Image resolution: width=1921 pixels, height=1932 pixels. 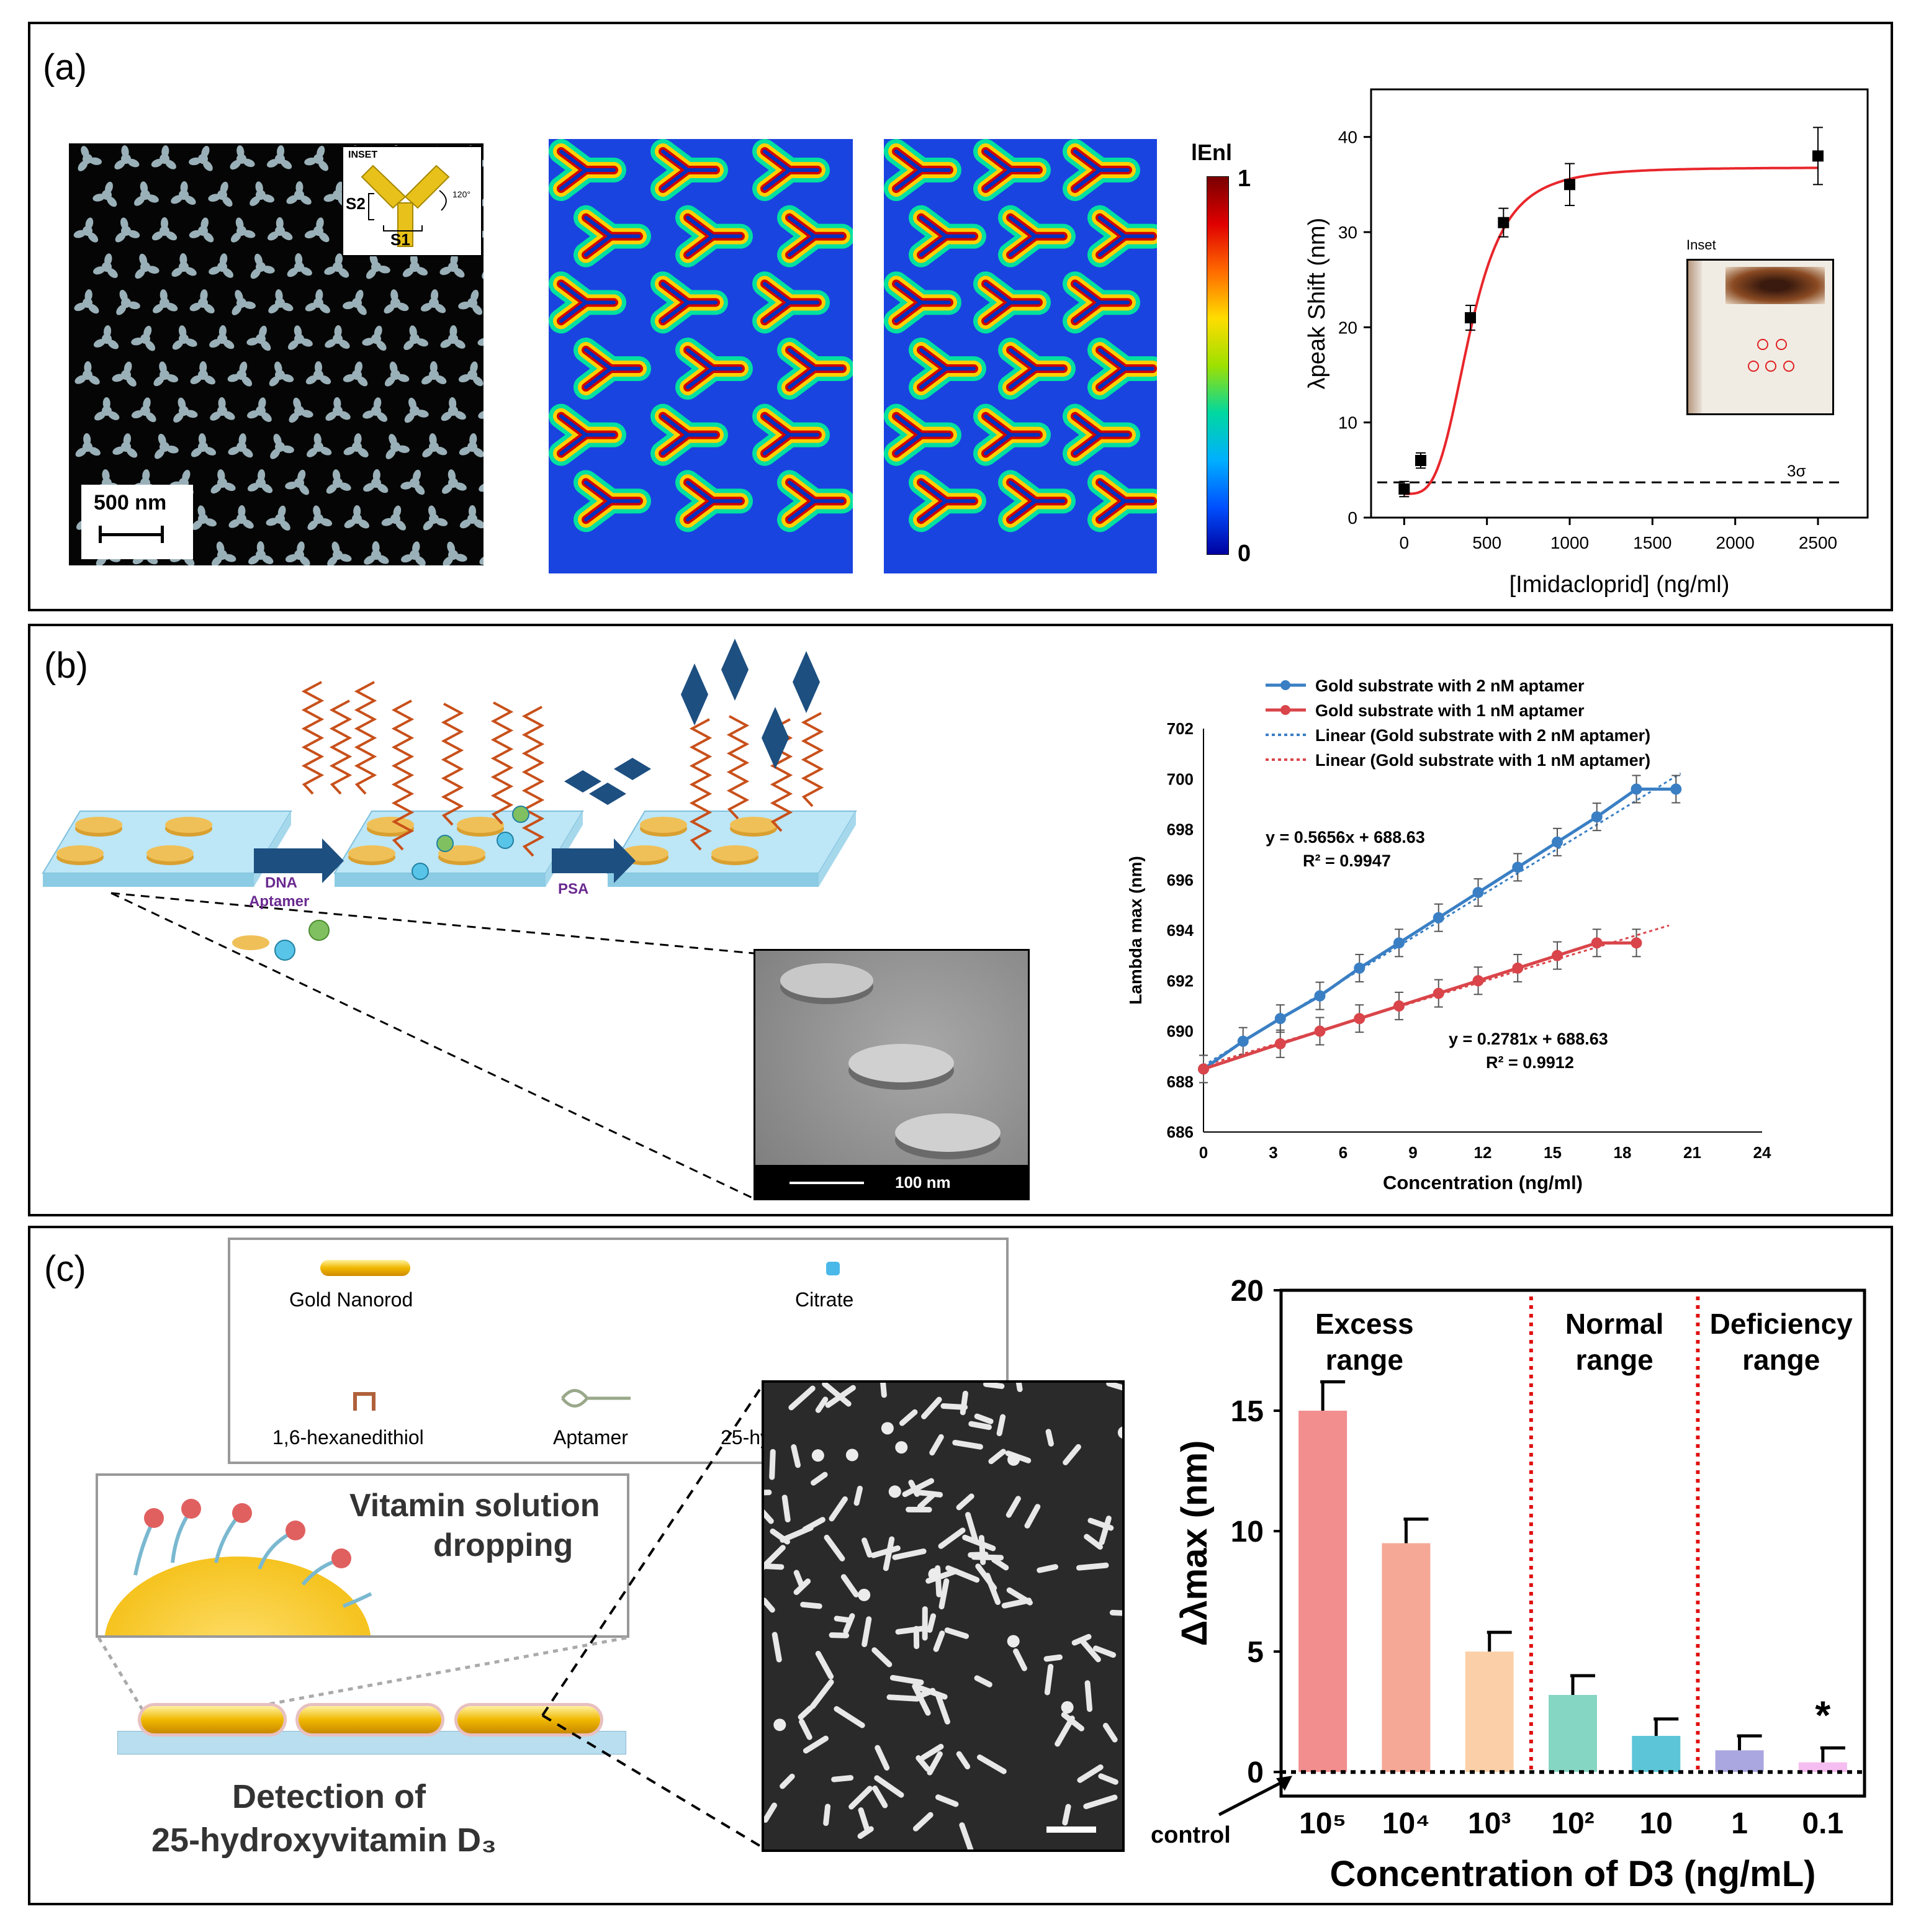 What do you see at coordinates (694, 694) in the screenshot?
I see `psa-protein` at bounding box center [694, 694].